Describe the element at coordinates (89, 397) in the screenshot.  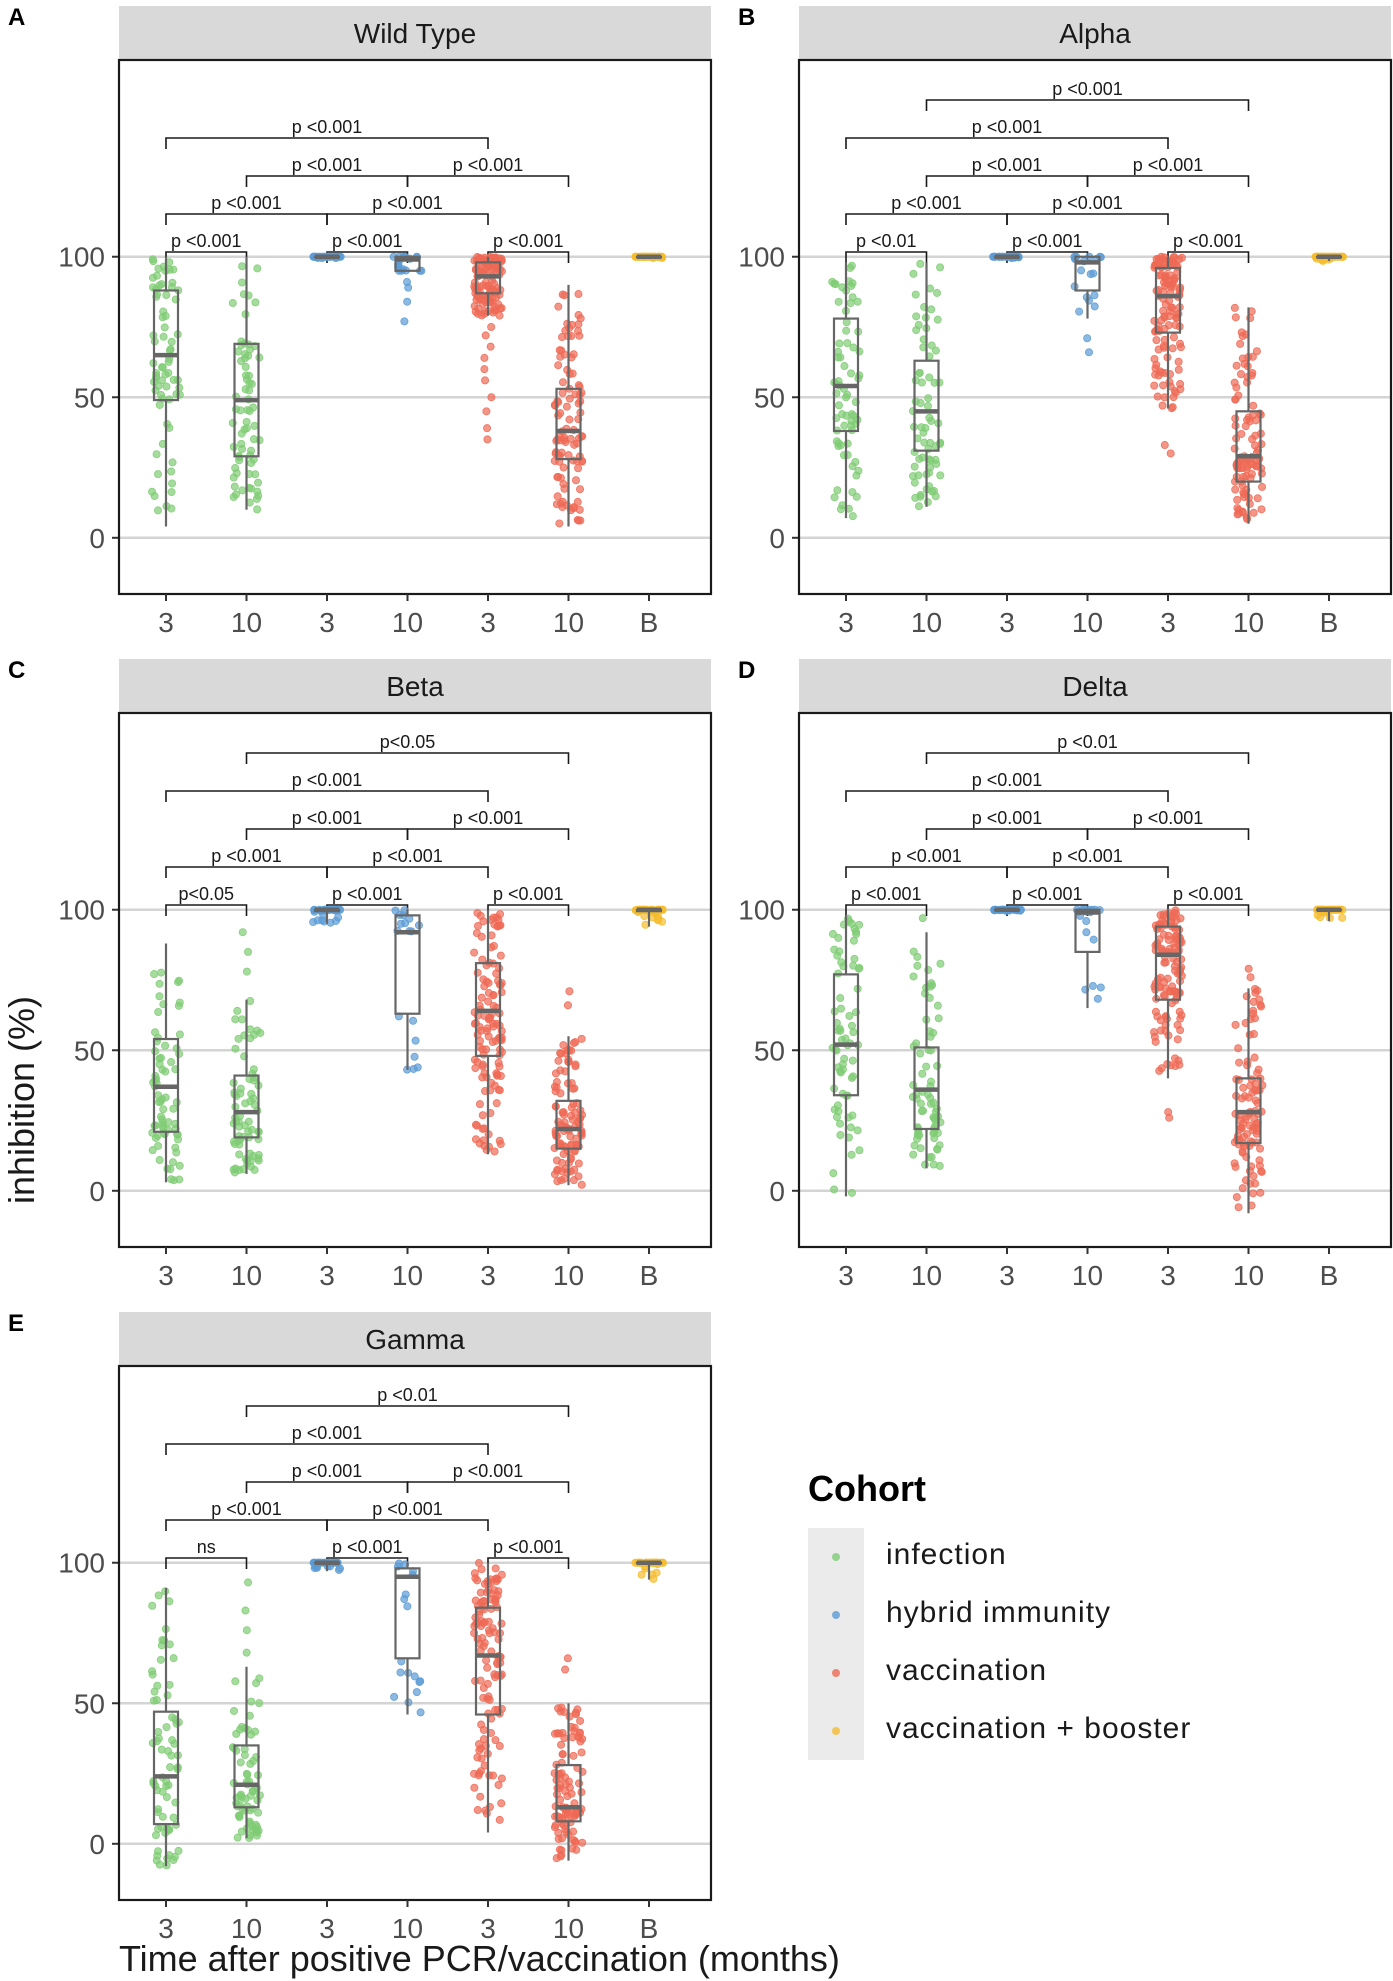
I see `y-tick-label: 50` at that location.